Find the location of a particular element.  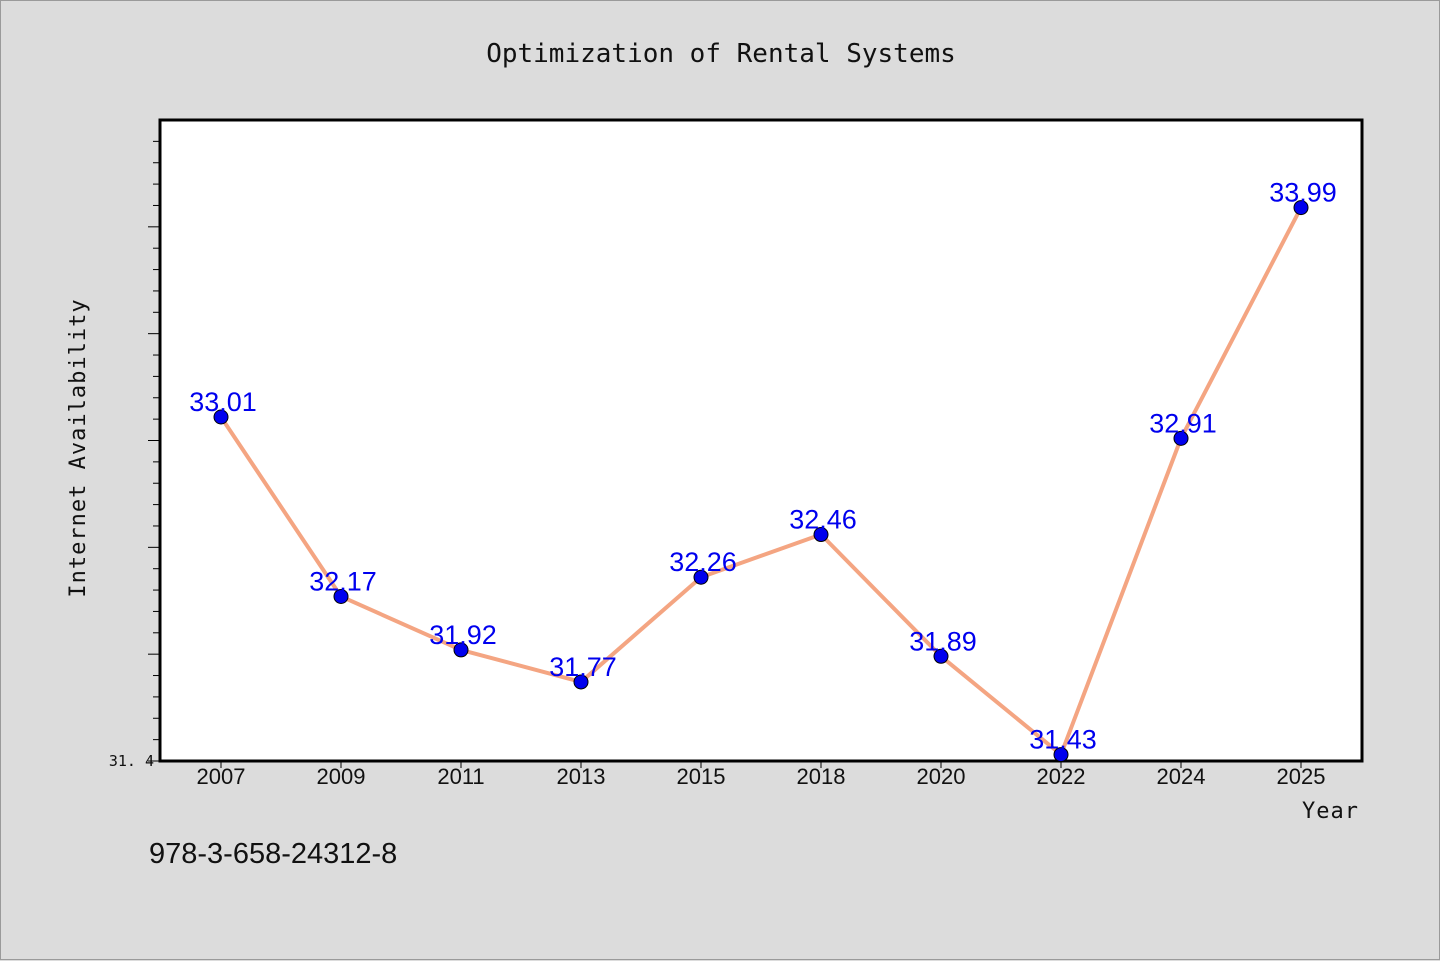

y-axis-ticks: 31. 4 is located at coordinates (134, 455).